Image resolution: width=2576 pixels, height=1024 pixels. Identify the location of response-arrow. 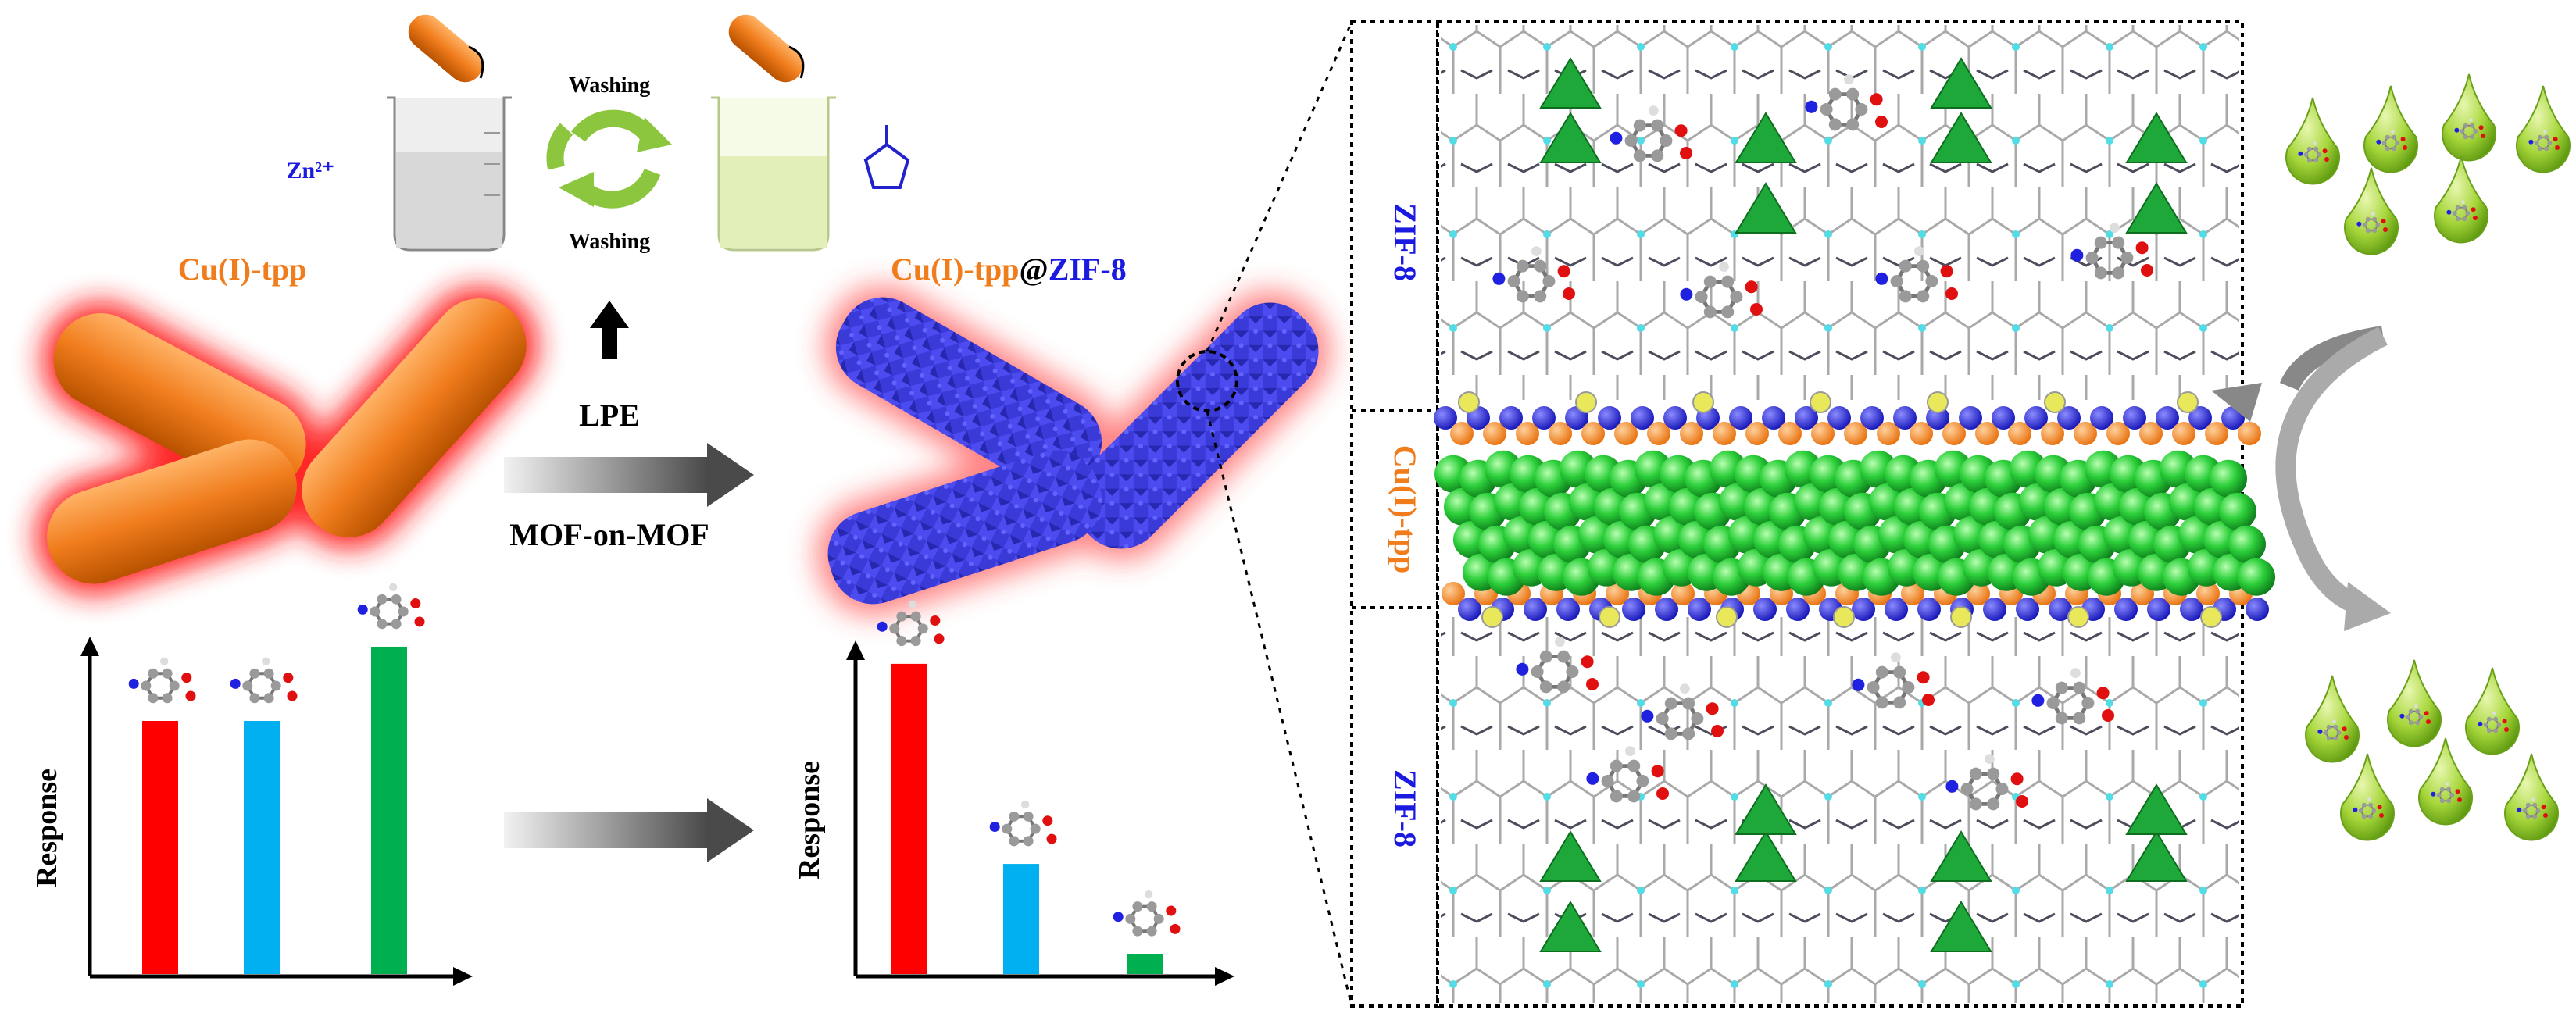
(629, 830).